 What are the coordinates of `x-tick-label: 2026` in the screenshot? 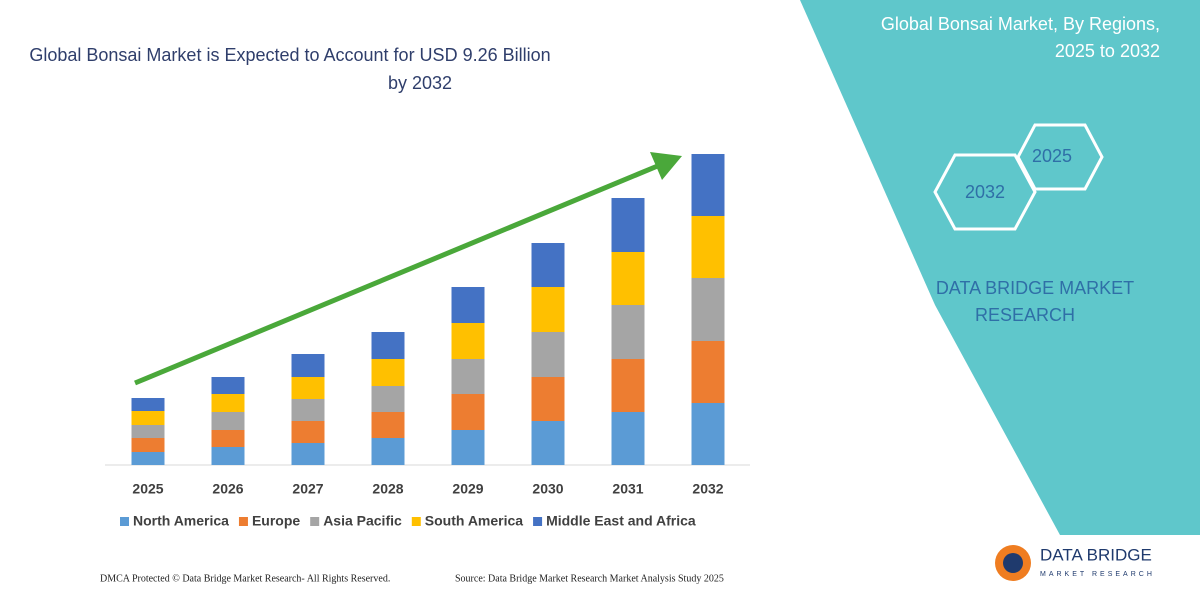 It's located at (227, 489).